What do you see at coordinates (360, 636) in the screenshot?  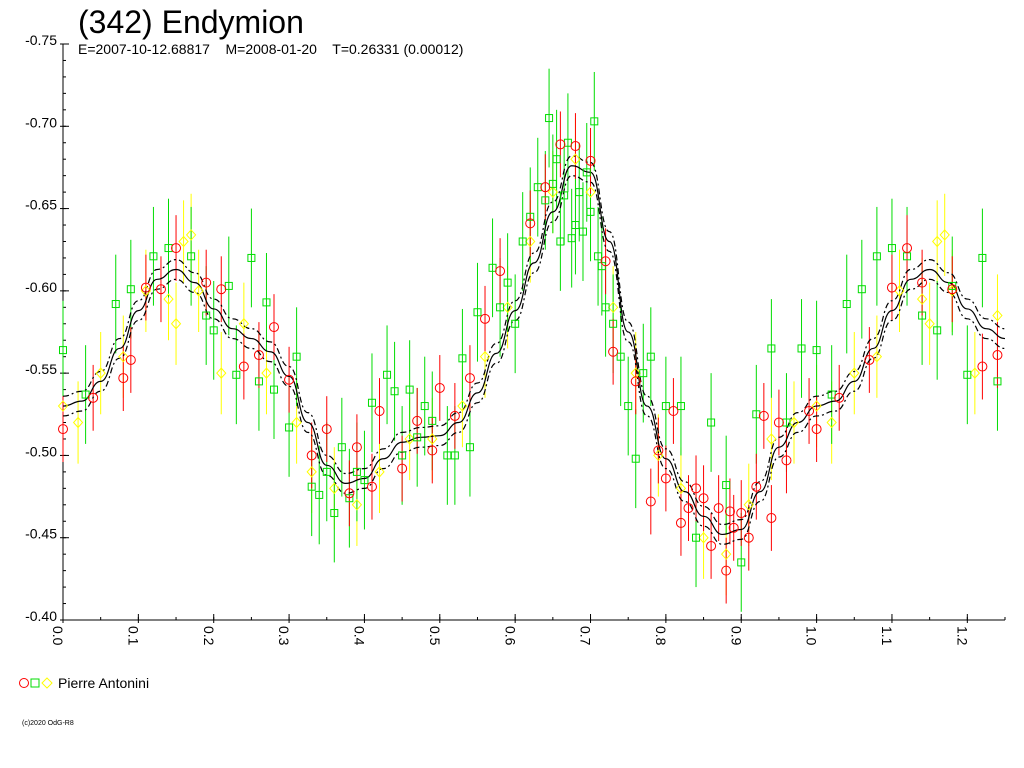 I see `x-tick-label: 0.4` at bounding box center [360, 636].